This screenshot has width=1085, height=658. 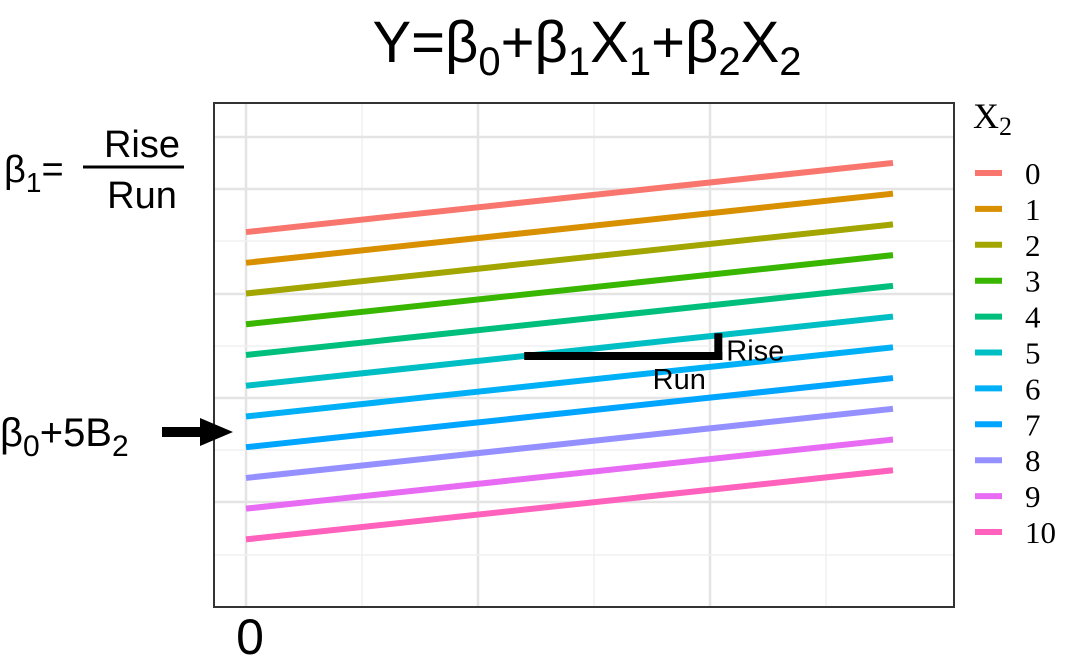 I want to click on rise-label: Rise, so click(x=755, y=352).